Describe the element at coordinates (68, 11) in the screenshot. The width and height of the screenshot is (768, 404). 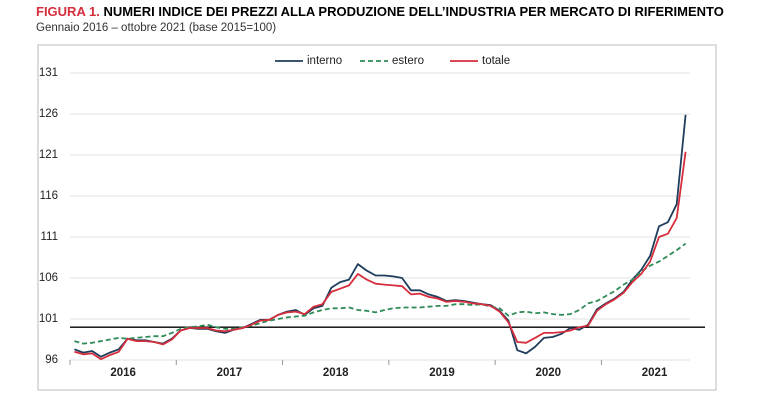
I see `title-label: FIGURA 1.` at that location.